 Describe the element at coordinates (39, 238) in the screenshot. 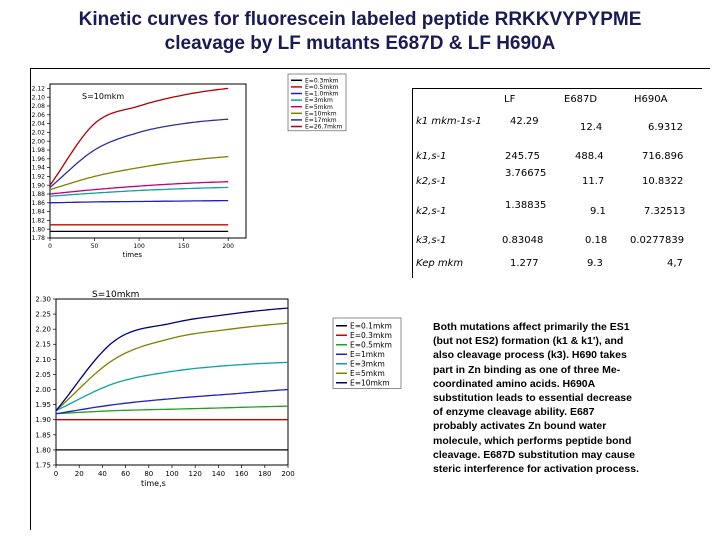

I see `y-tick-label: 1.78` at that location.